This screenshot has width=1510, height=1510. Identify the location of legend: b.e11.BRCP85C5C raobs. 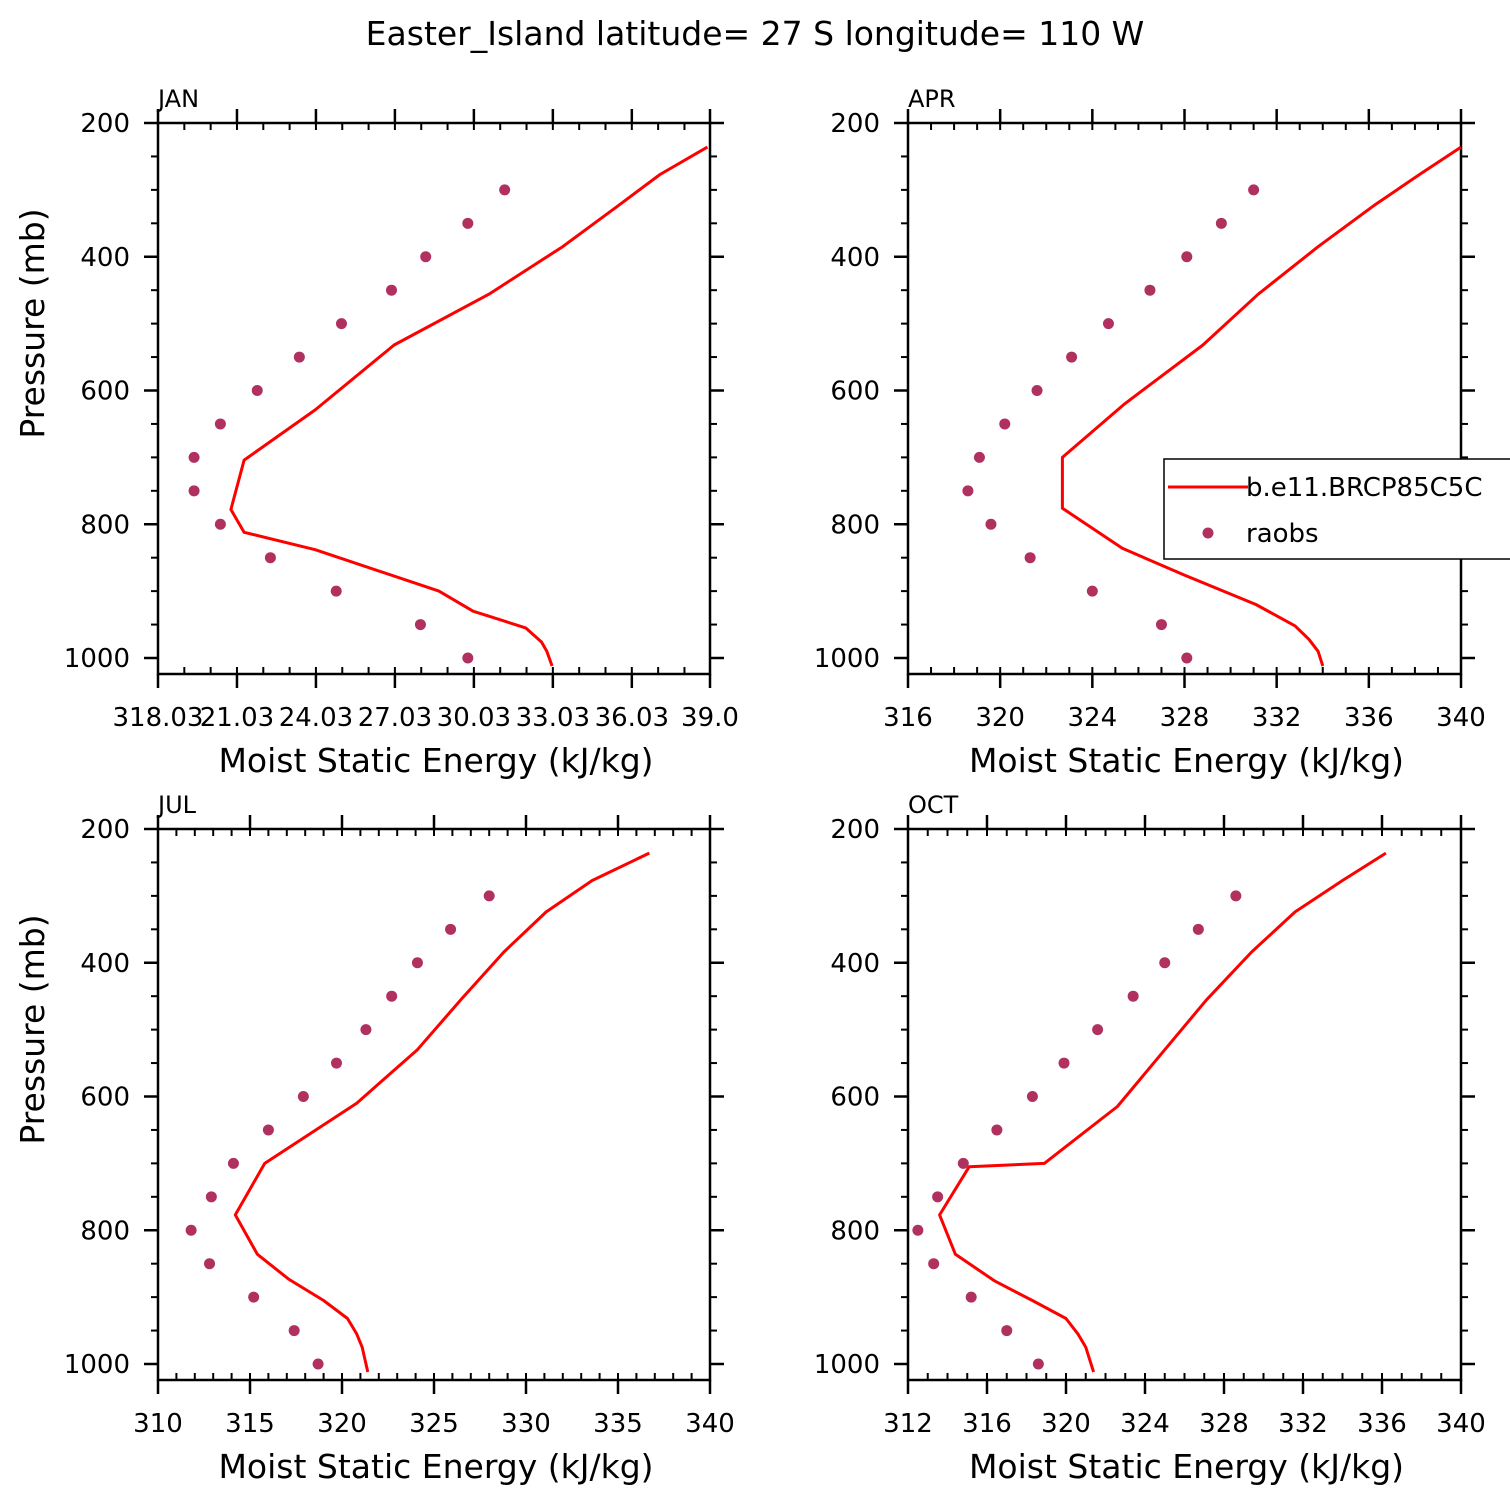
(1336, 509).